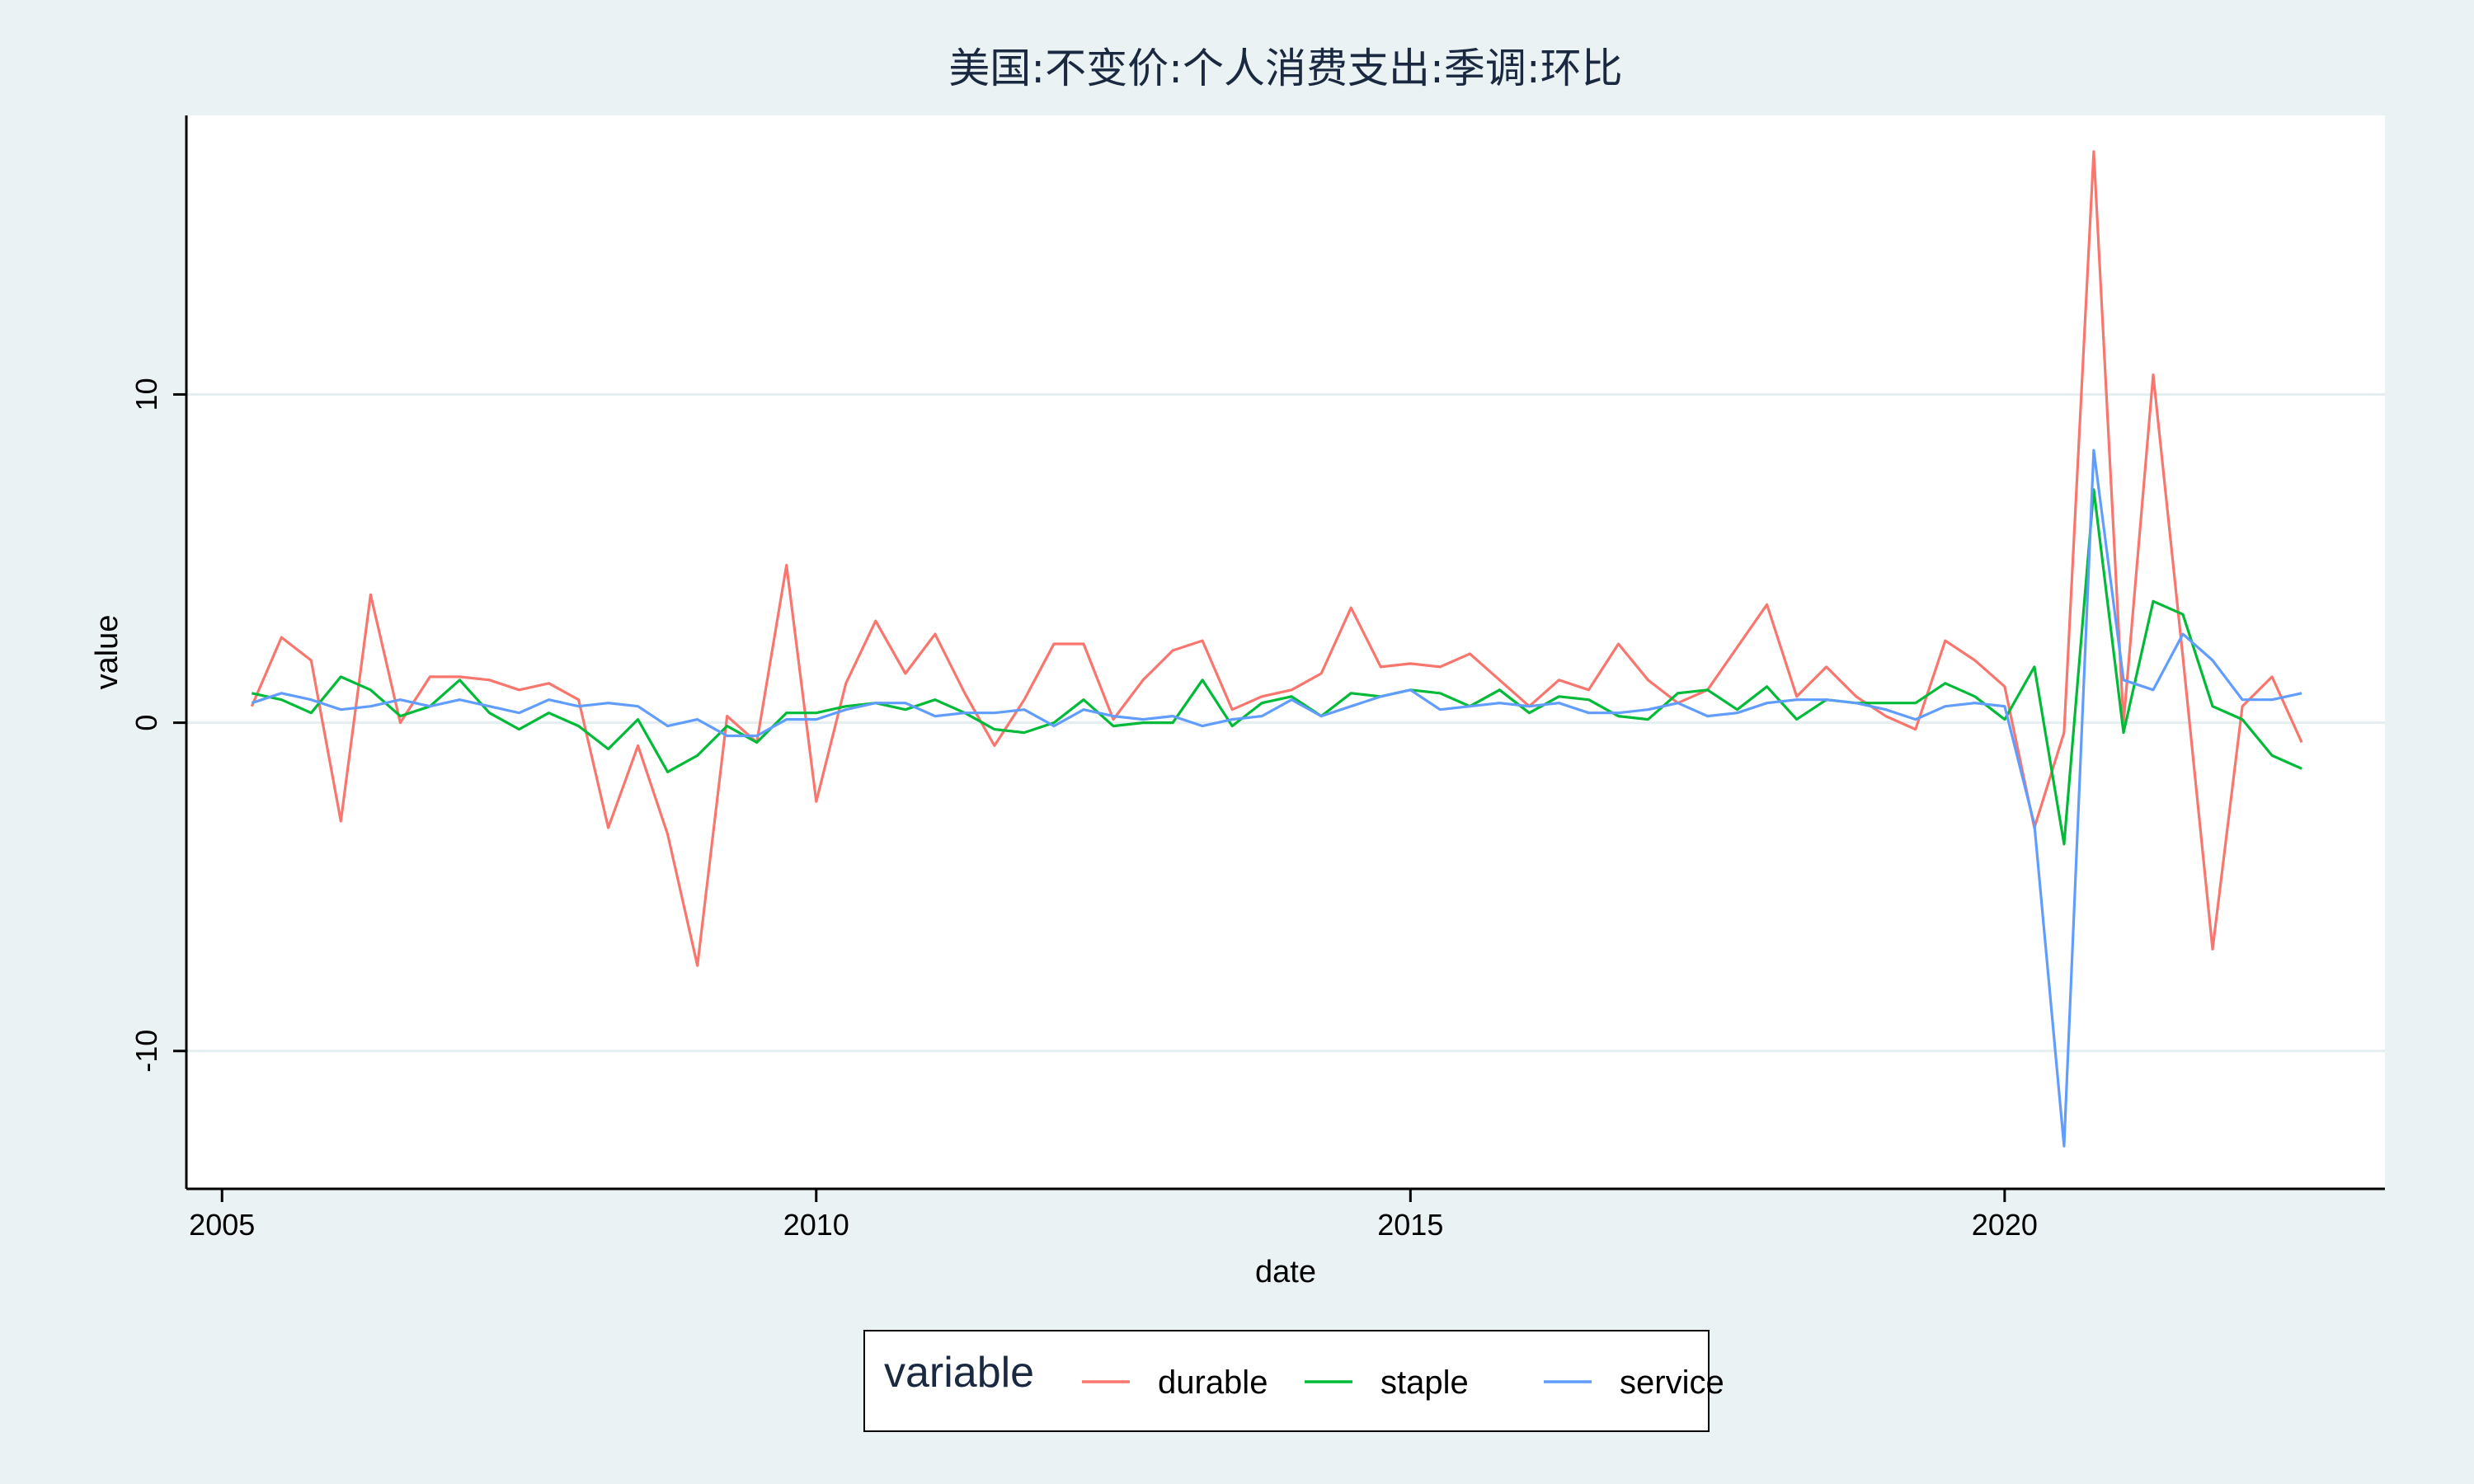 Image resolution: width=2474 pixels, height=1484 pixels. I want to click on y-axis-label: value, so click(107, 652).